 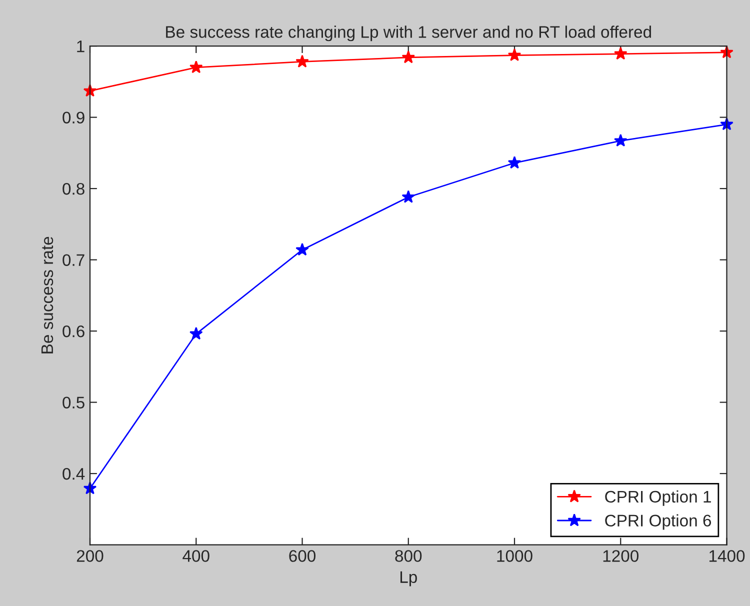 What do you see at coordinates (408, 34) in the screenshot?
I see `chart-title: Be success rate changing Lp with 1 server and no RT load offered` at bounding box center [408, 34].